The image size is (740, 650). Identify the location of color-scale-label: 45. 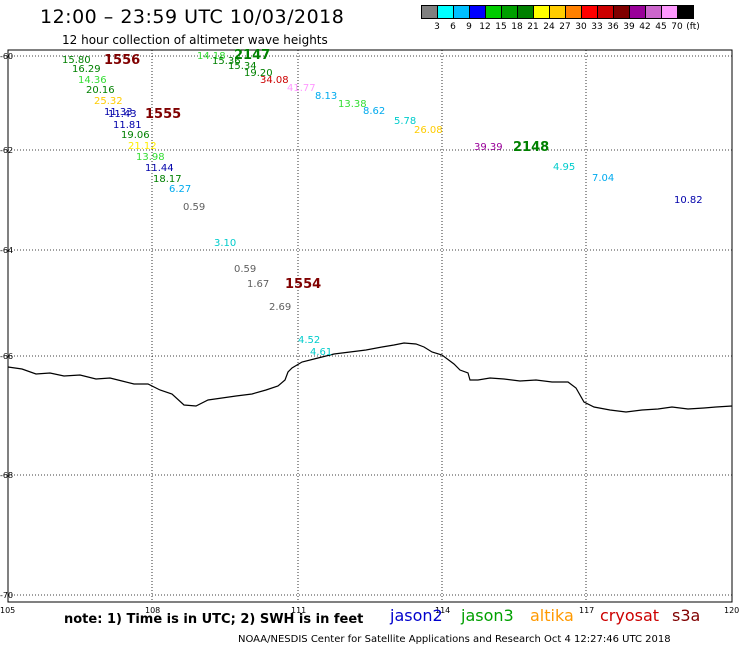
(661, 27).